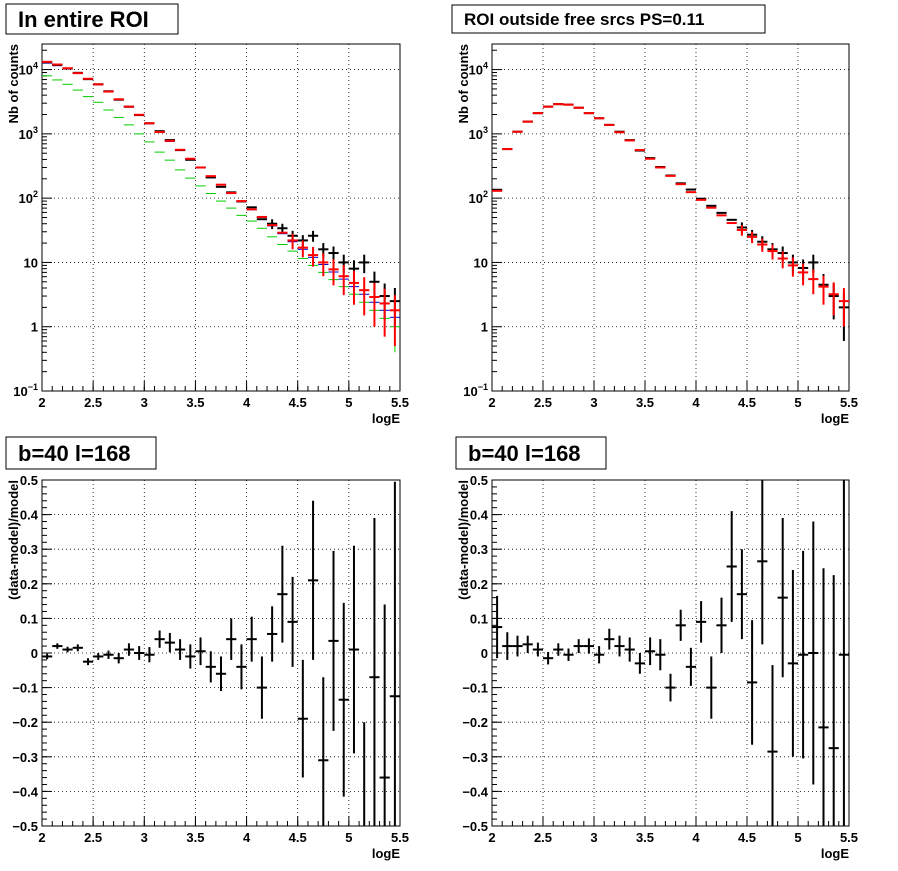 The width and height of the screenshot is (898, 871). What do you see at coordinates (400, 402) in the screenshot?
I see `x-tick-label: 5.5` at bounding box center [400, 402].